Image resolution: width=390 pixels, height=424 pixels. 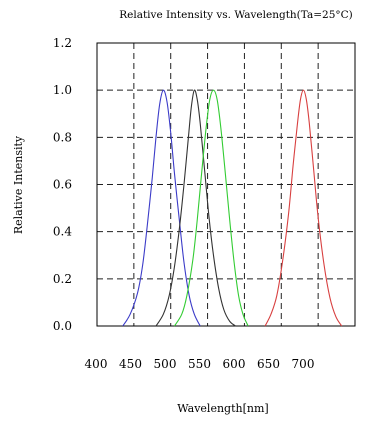 I want to click on y-tick-label: 0.8, so click(x=62, y=137).